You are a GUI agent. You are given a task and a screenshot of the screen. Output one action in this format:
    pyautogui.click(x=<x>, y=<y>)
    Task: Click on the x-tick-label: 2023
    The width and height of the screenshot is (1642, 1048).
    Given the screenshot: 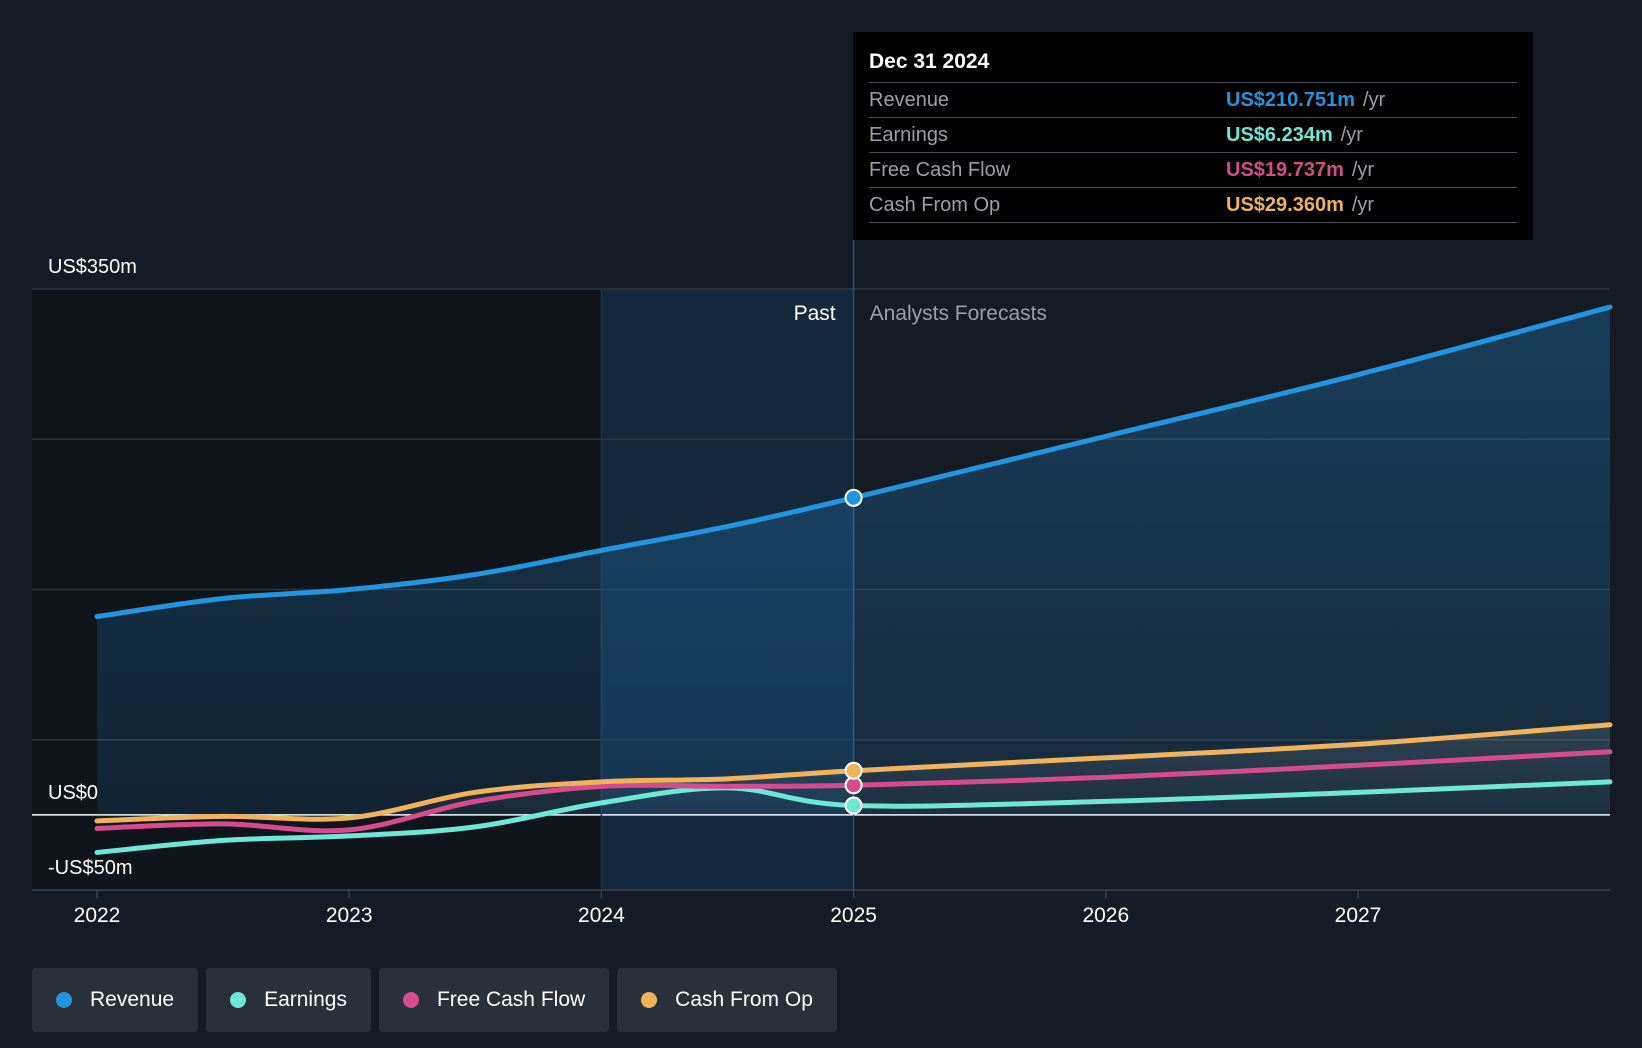 What is the action you would take?
    pyautogui.click(x=349, y=915)
    